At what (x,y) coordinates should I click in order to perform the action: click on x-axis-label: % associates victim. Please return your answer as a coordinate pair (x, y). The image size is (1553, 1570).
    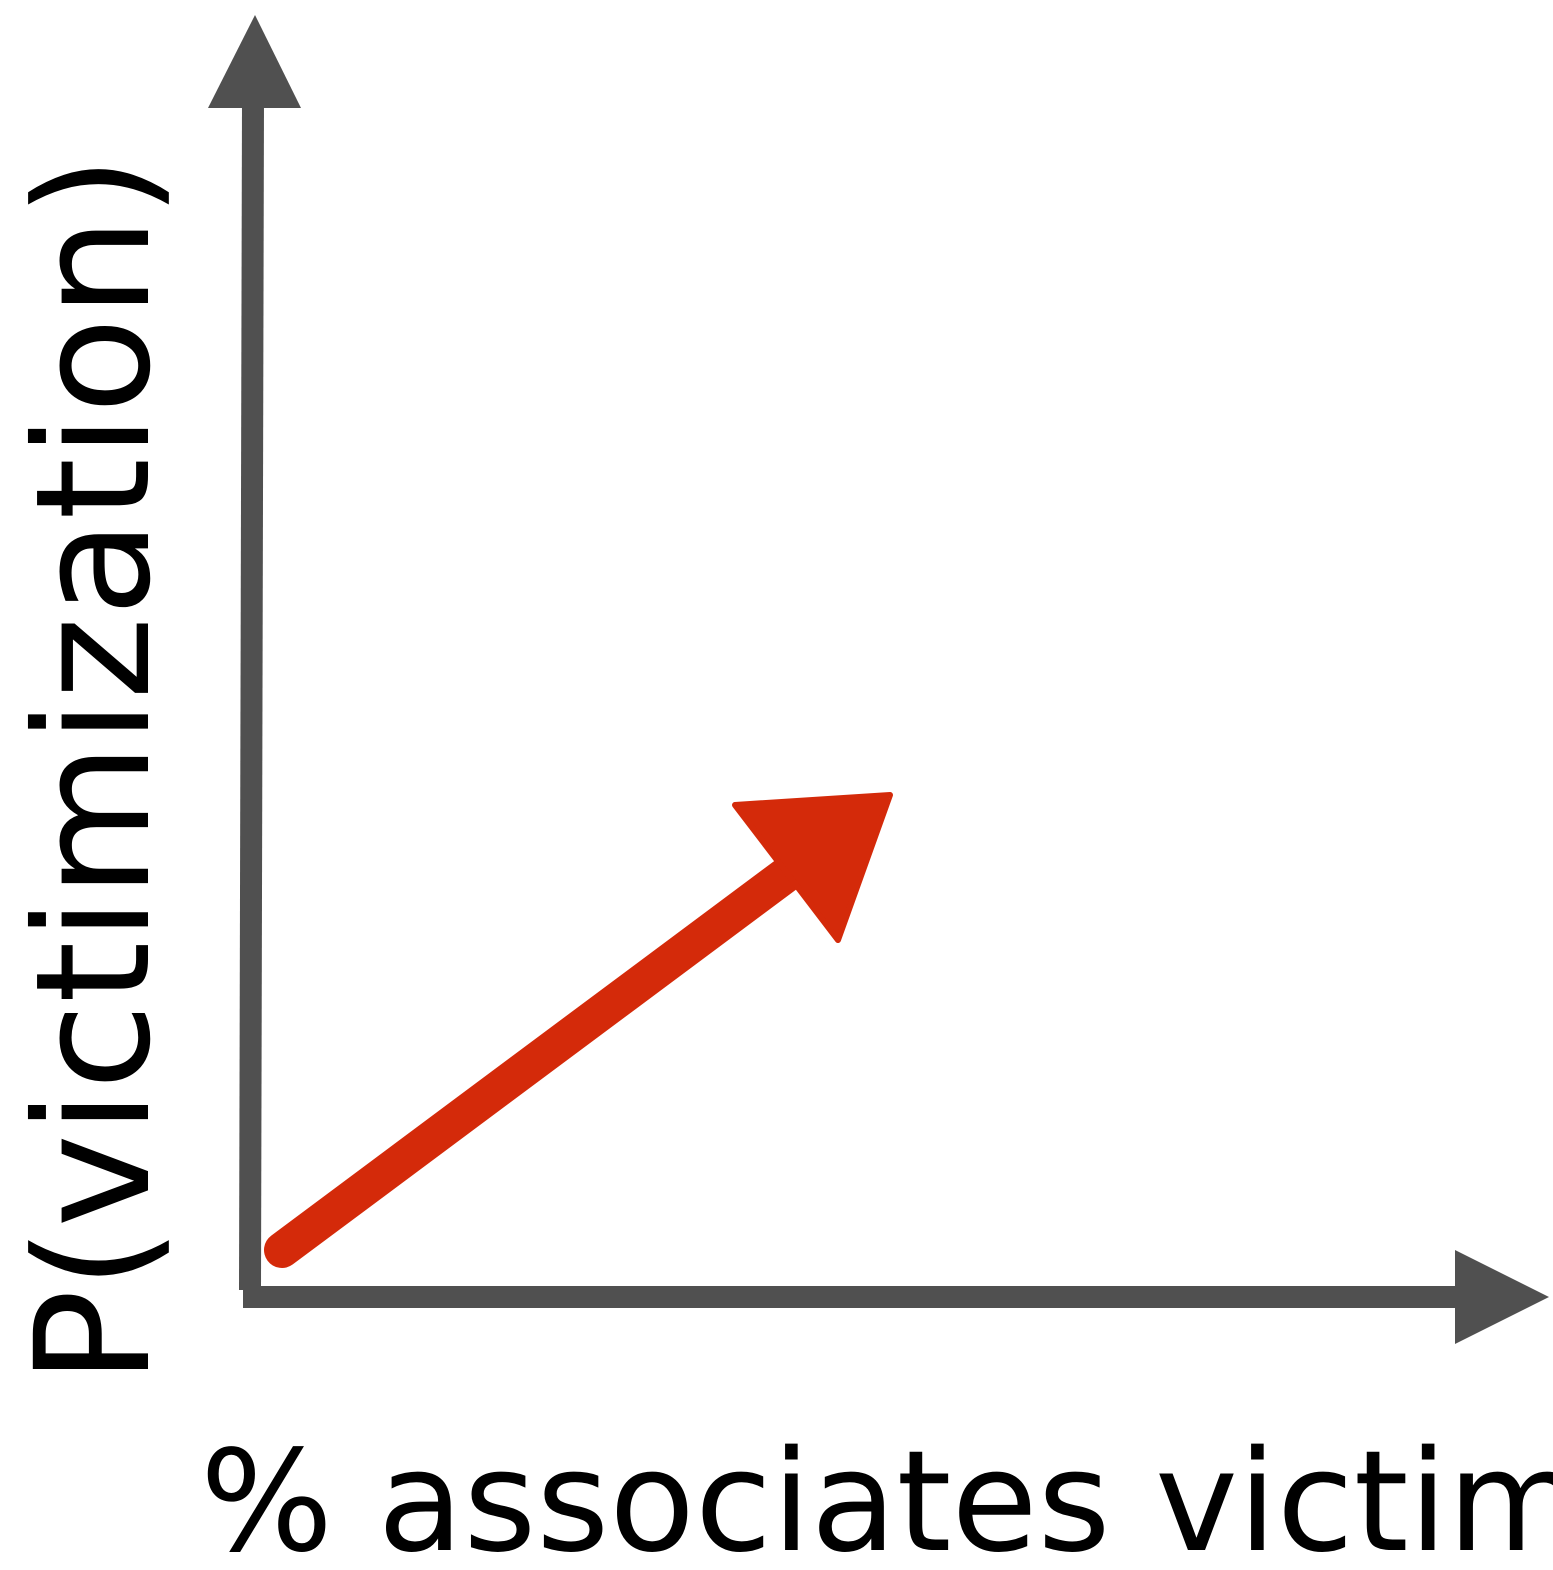
    Looking at the image, I should click on (876, 1495).